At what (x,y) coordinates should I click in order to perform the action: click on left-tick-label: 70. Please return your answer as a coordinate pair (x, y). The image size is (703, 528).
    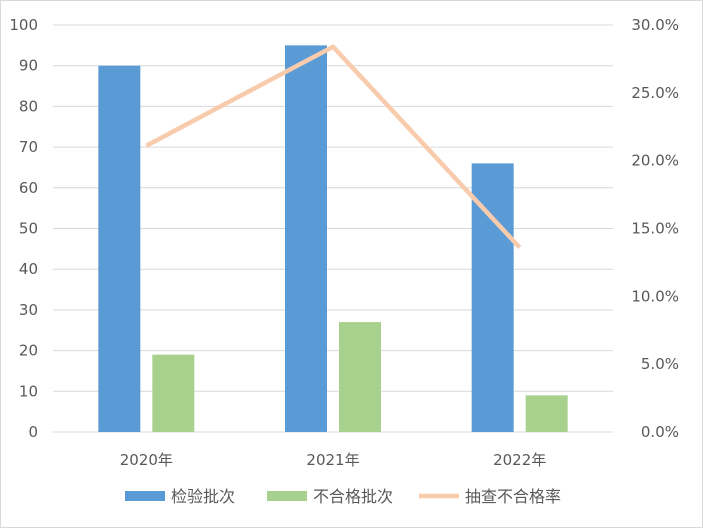
    Looking at the image, I should click on (28, 147).